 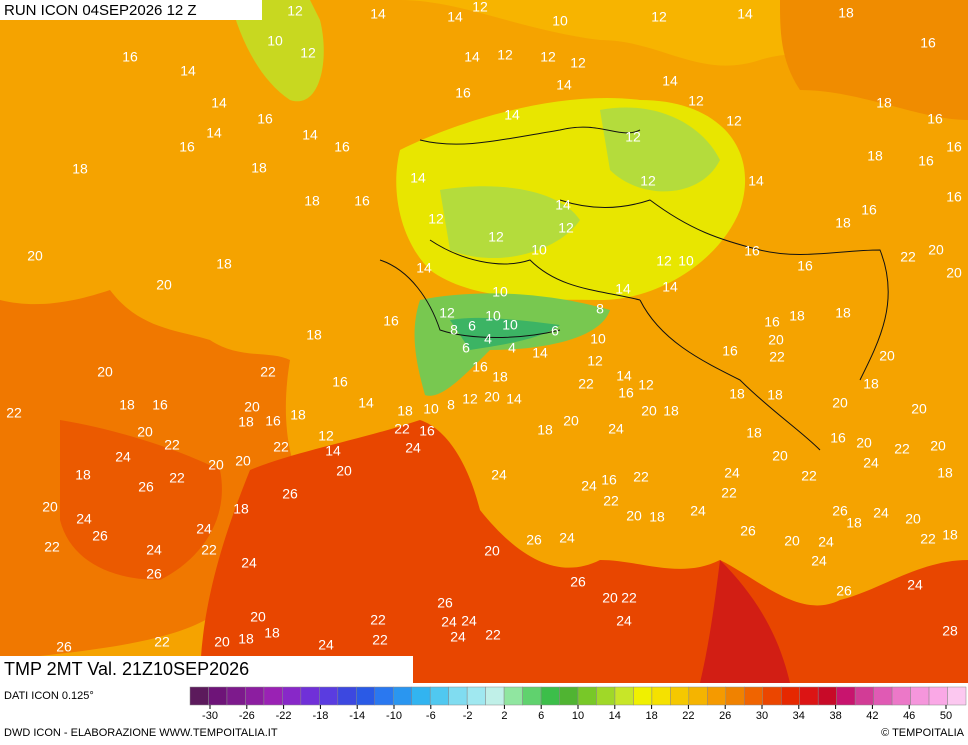 What do you see at coordinates (210, 716) in the screenshot?
I see `colorbar-label: -30` at bounding box center [210, 716].